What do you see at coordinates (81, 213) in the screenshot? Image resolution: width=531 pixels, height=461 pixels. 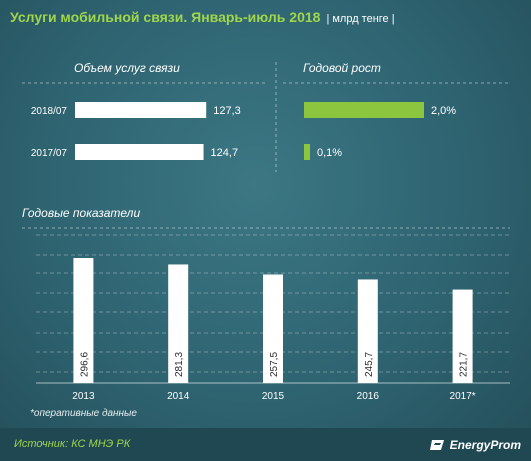 I see `annual-chart-title: Годовые показатели` at bounding box center [81, 213].